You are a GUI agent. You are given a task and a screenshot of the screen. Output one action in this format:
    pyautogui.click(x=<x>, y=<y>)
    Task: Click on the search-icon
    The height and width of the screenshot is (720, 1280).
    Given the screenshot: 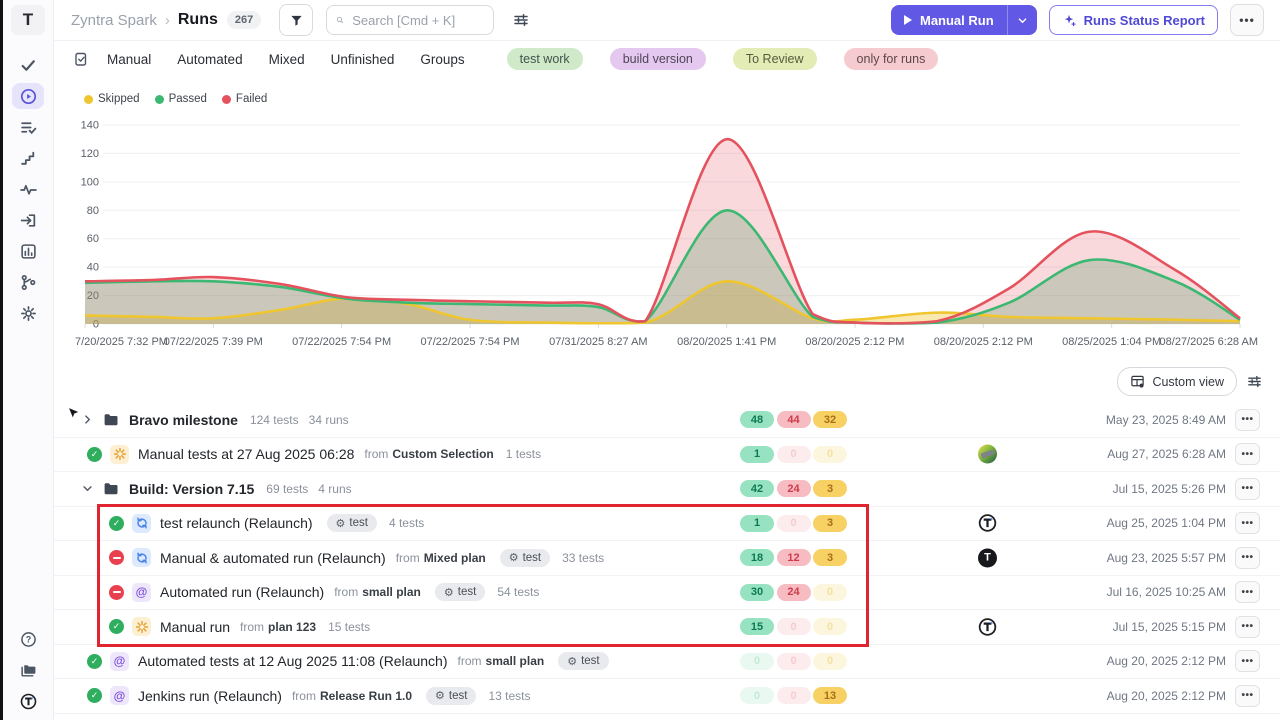 What is the action you would take?
    pyautogui.click(x=340, y=20)
    